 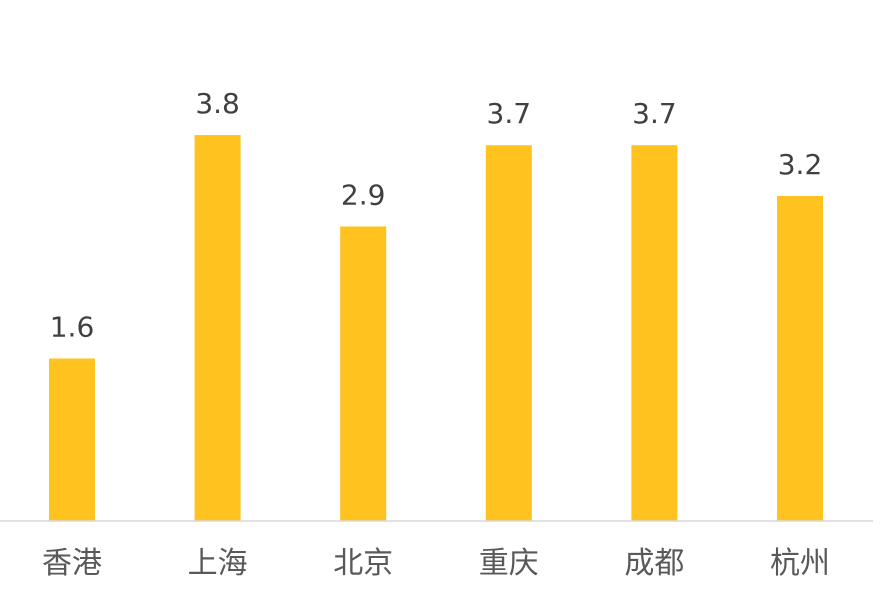 What do you see at coordinates (363, 194) in the screenshot?
I see `data-label-2: 2.9` at bounding box center [363, 194].